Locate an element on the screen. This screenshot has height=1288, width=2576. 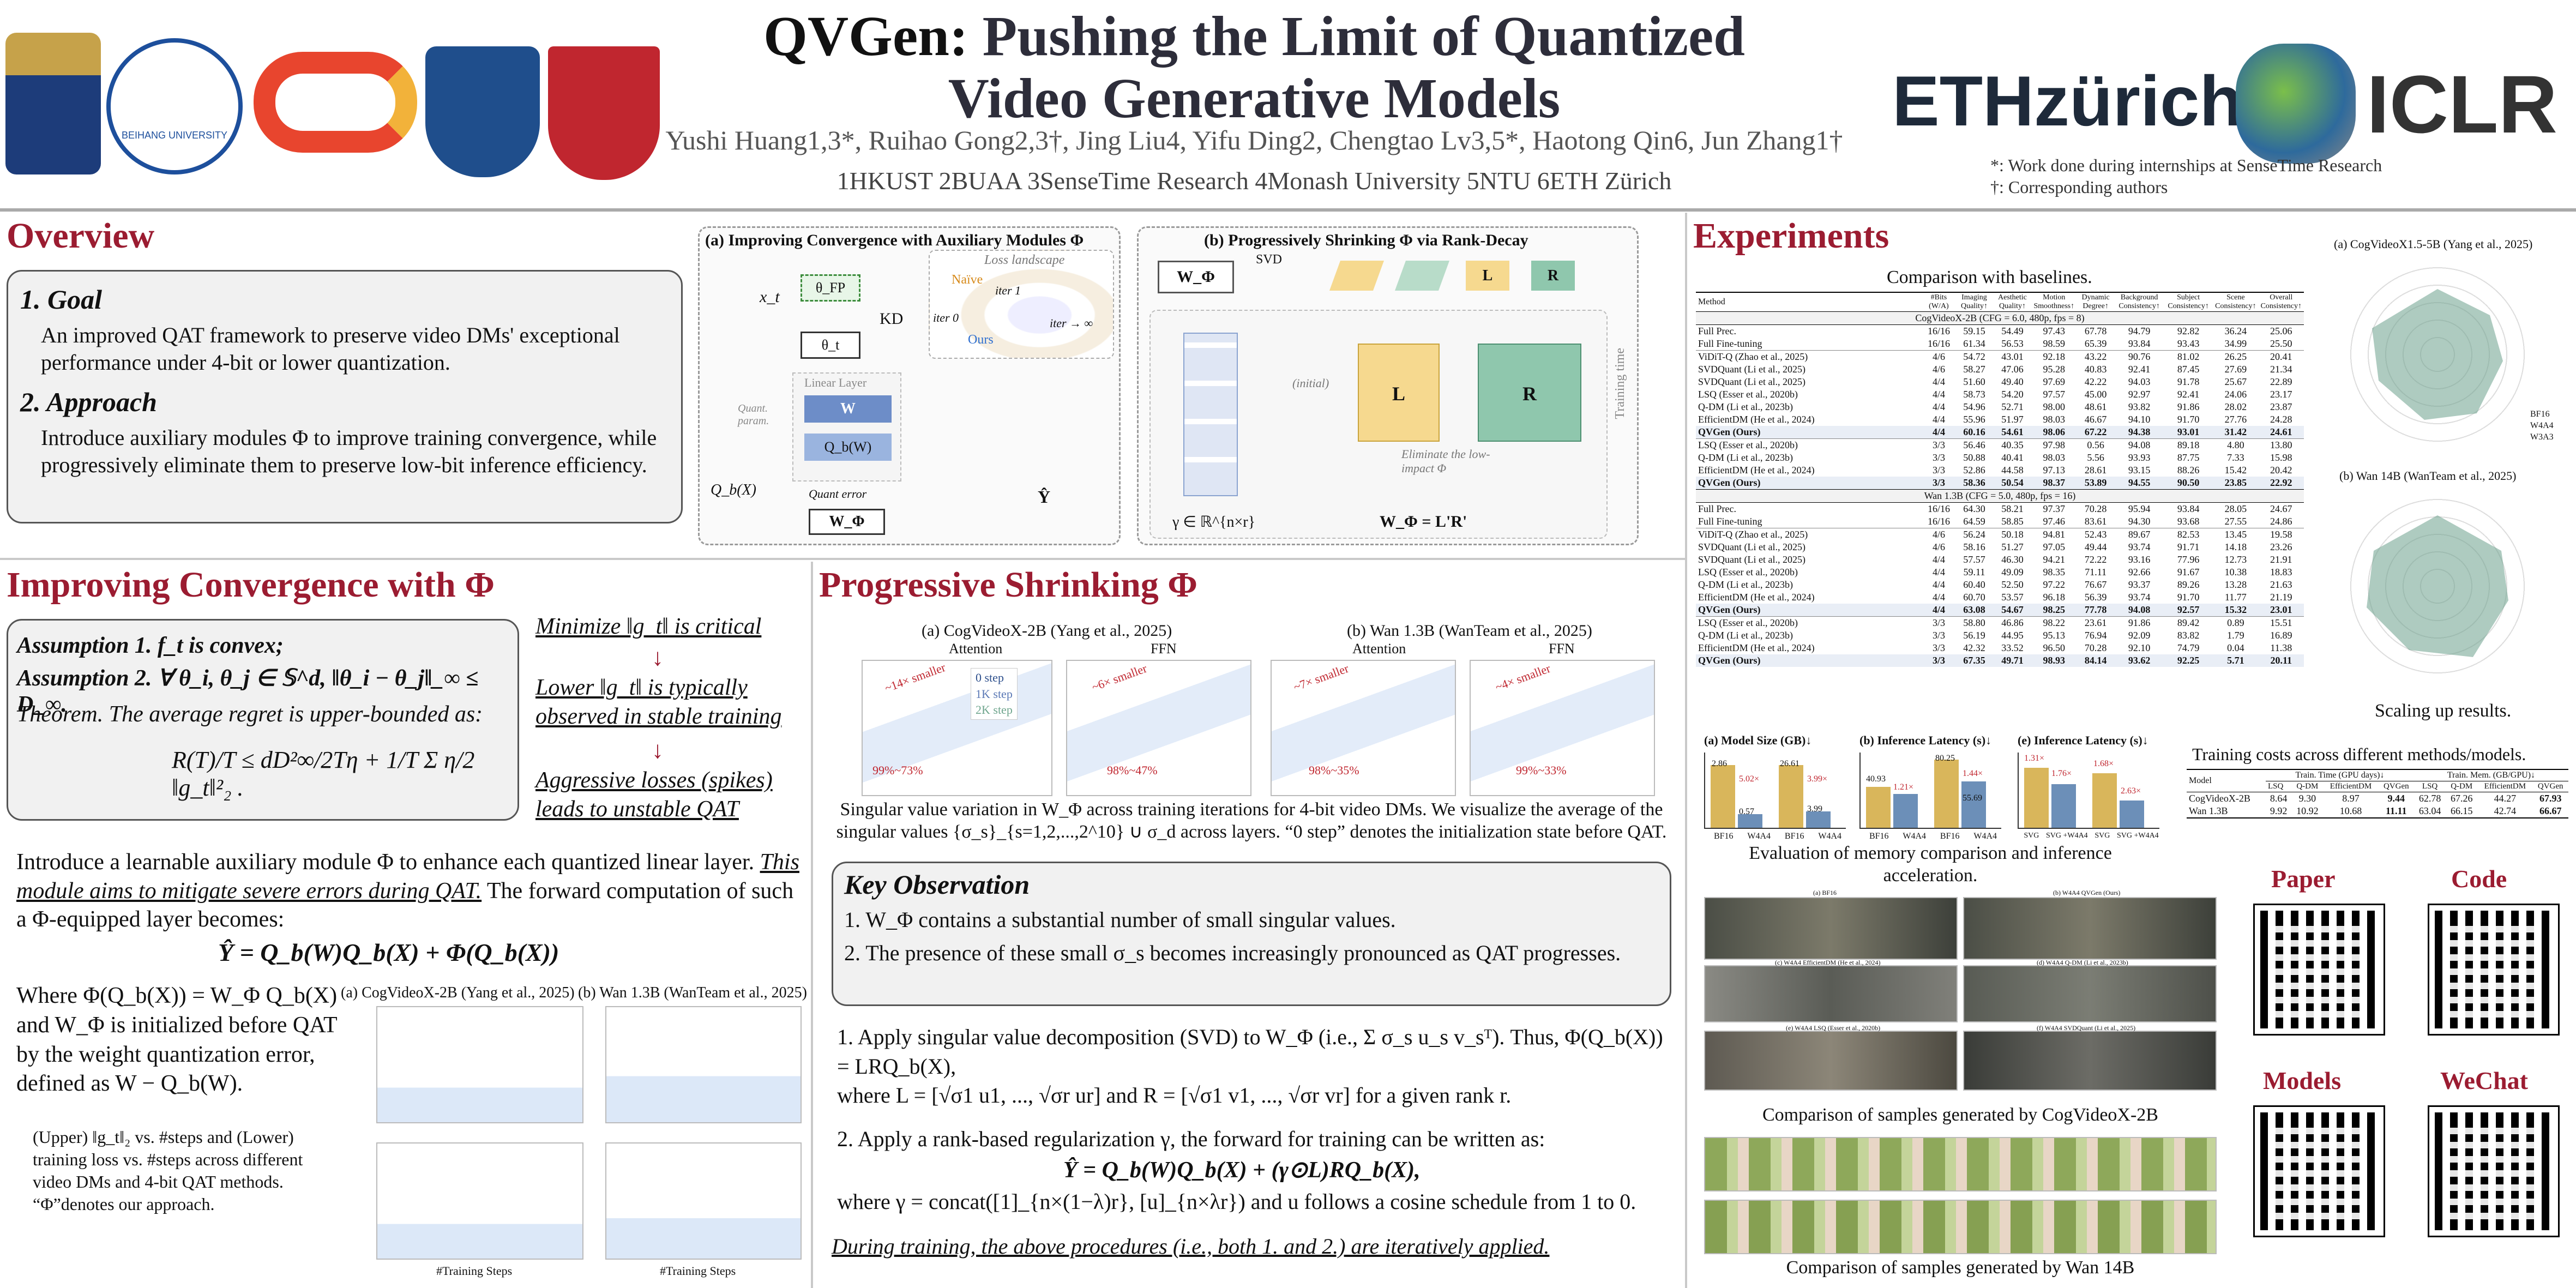
table-cell: Q-DM (Li et al., 2023b) is located at coordinates (1745, 635).